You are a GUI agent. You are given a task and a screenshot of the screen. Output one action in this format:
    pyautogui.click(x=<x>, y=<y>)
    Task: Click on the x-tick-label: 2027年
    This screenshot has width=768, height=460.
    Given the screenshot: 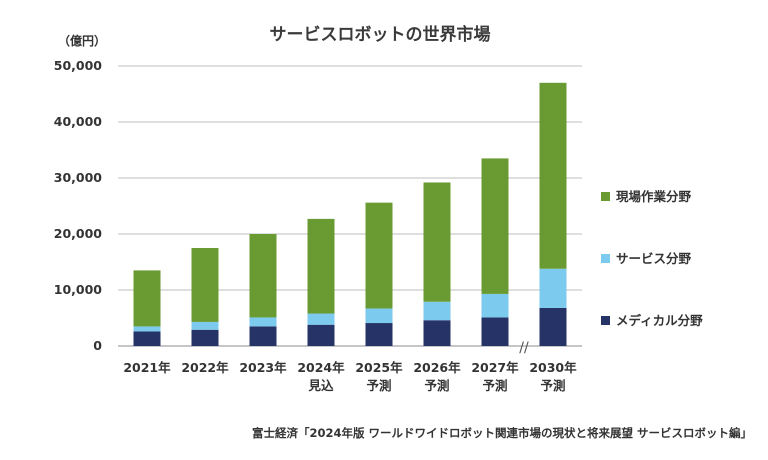 What is the action you would take?
    pyautogui.click(x=495, y=367)
    